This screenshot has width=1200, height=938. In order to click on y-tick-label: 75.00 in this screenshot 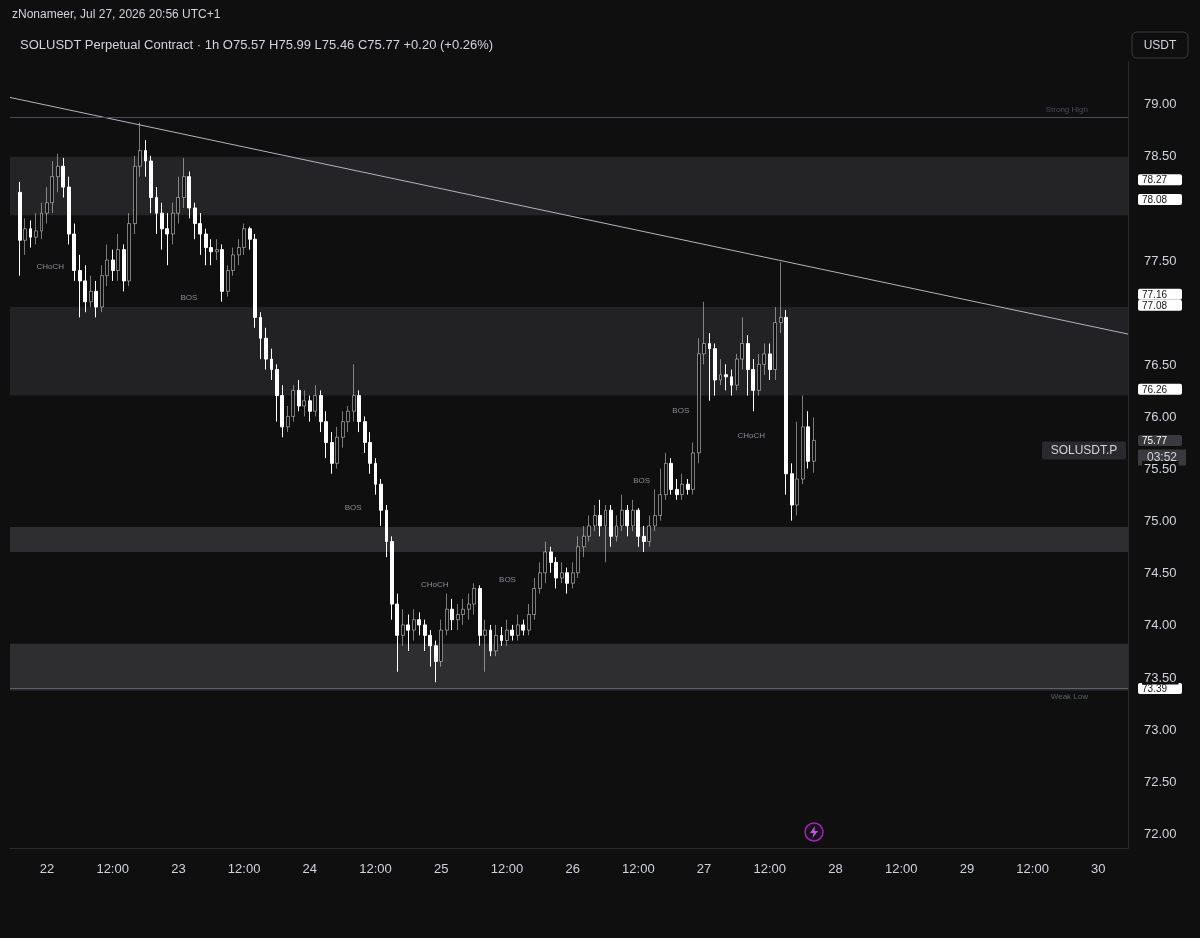, I will do `click(1160, 521)`.